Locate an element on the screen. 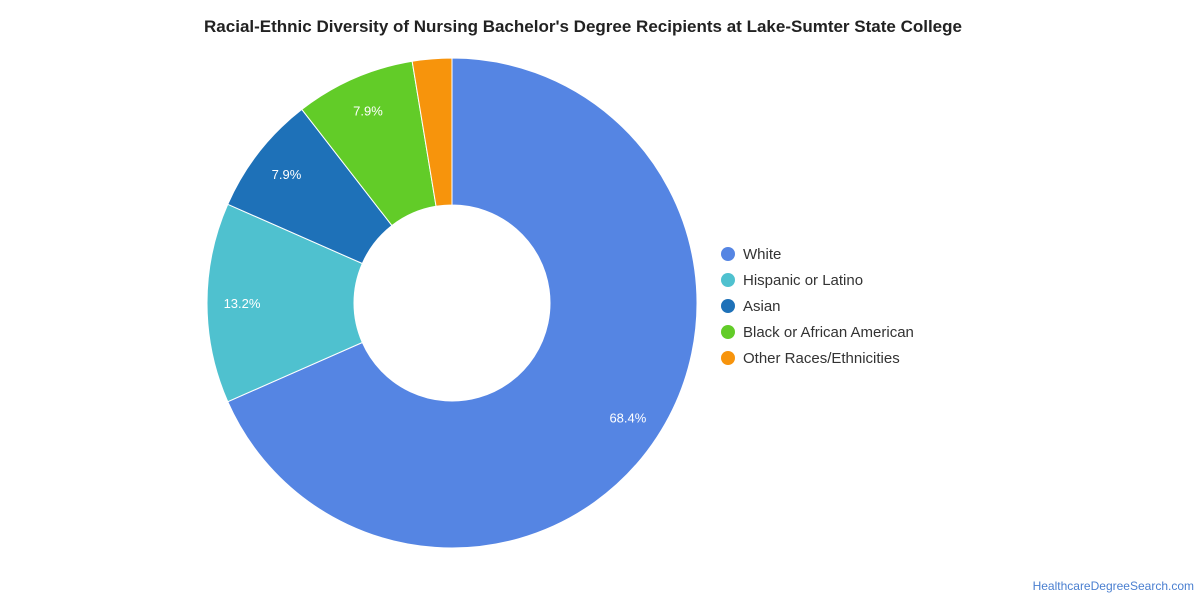 The height and width of the screenshot is (600, 1200). legend-item-3: Black or African American is located at coordinates (817, 332).